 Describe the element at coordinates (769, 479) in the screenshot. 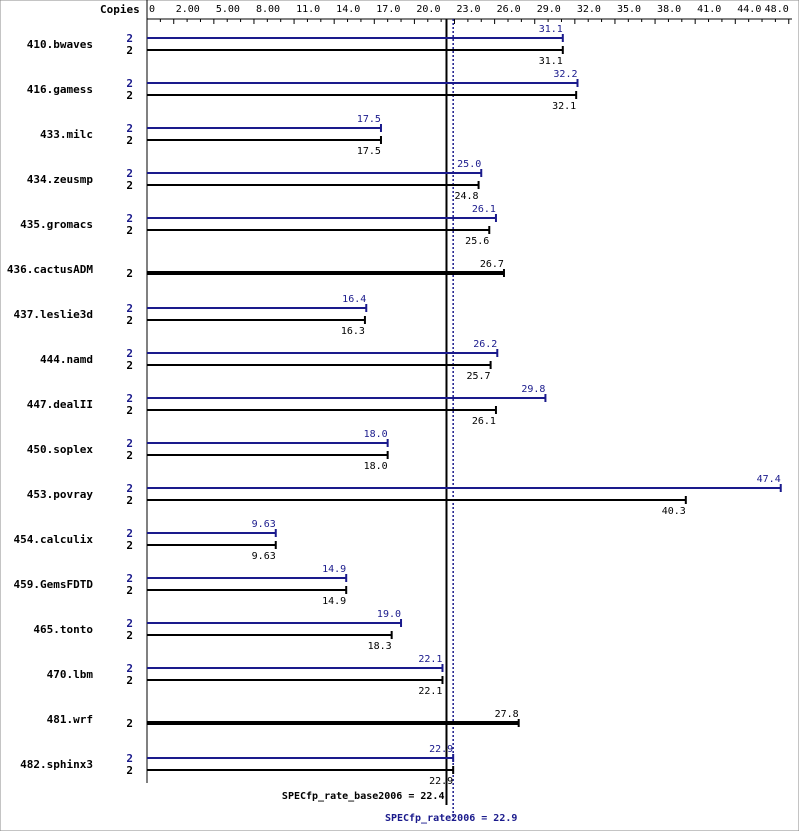

I see `peak-value-label: 47.4` at that location.